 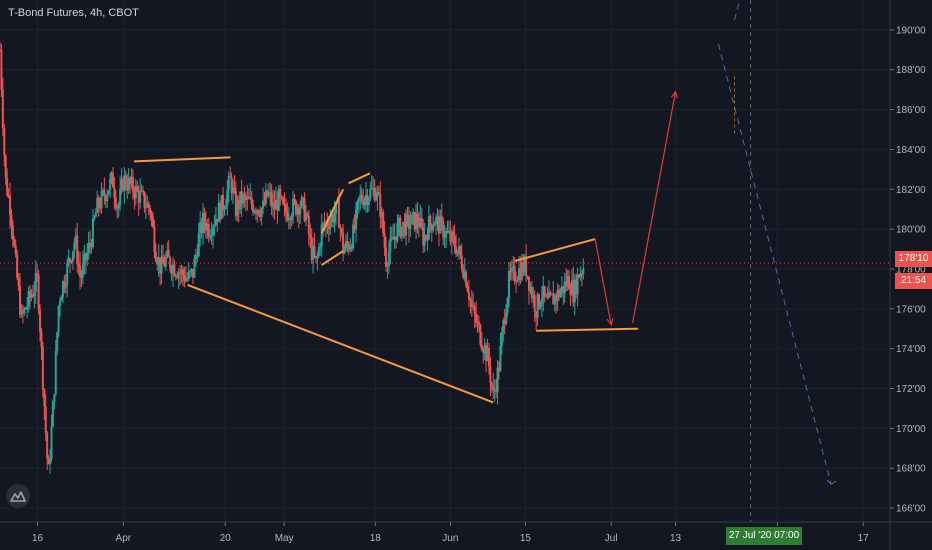 What do you see at coordinates (911, 110) in the screenshot?
I see `y-tick-label: 186'00` at bounding box center [911, 110].